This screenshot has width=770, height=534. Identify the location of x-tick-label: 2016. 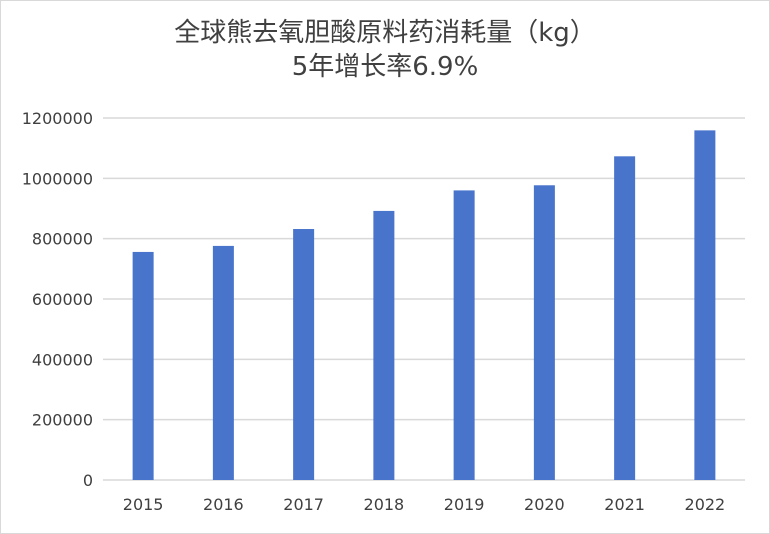
(223, 504).